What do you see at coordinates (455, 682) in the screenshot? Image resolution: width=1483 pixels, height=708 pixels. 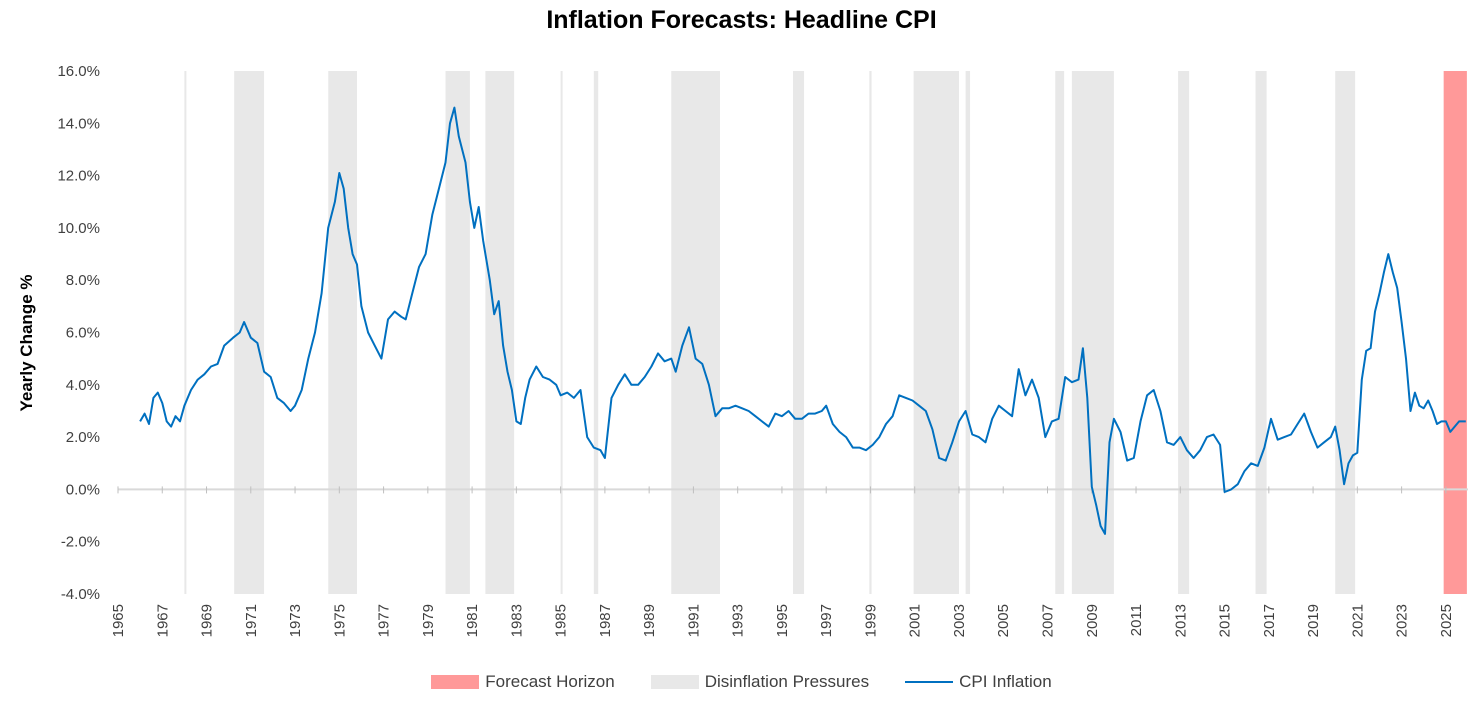 I see `legend-swatch-forecast-horizon` at bounding box center [455, 682].